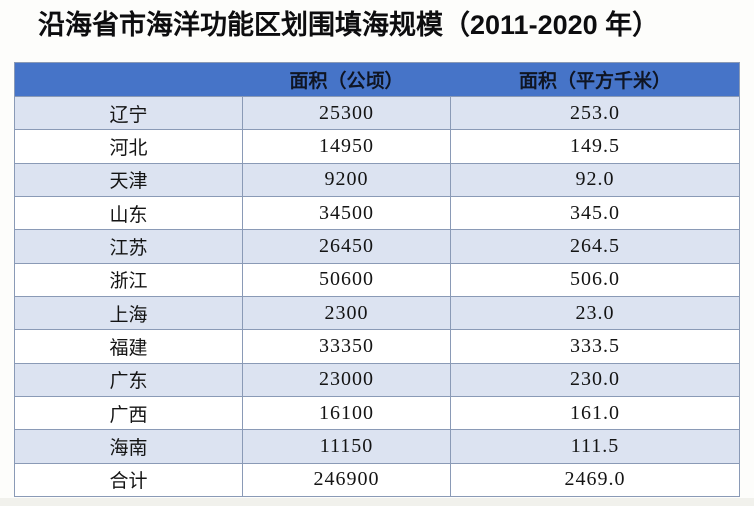 This screenshot has height=506, width=754. What do you see at coordinates (594, 346) in the screenshot?
I see `area-sqkm-cell: 333.5` at bounding box center [594, 346].